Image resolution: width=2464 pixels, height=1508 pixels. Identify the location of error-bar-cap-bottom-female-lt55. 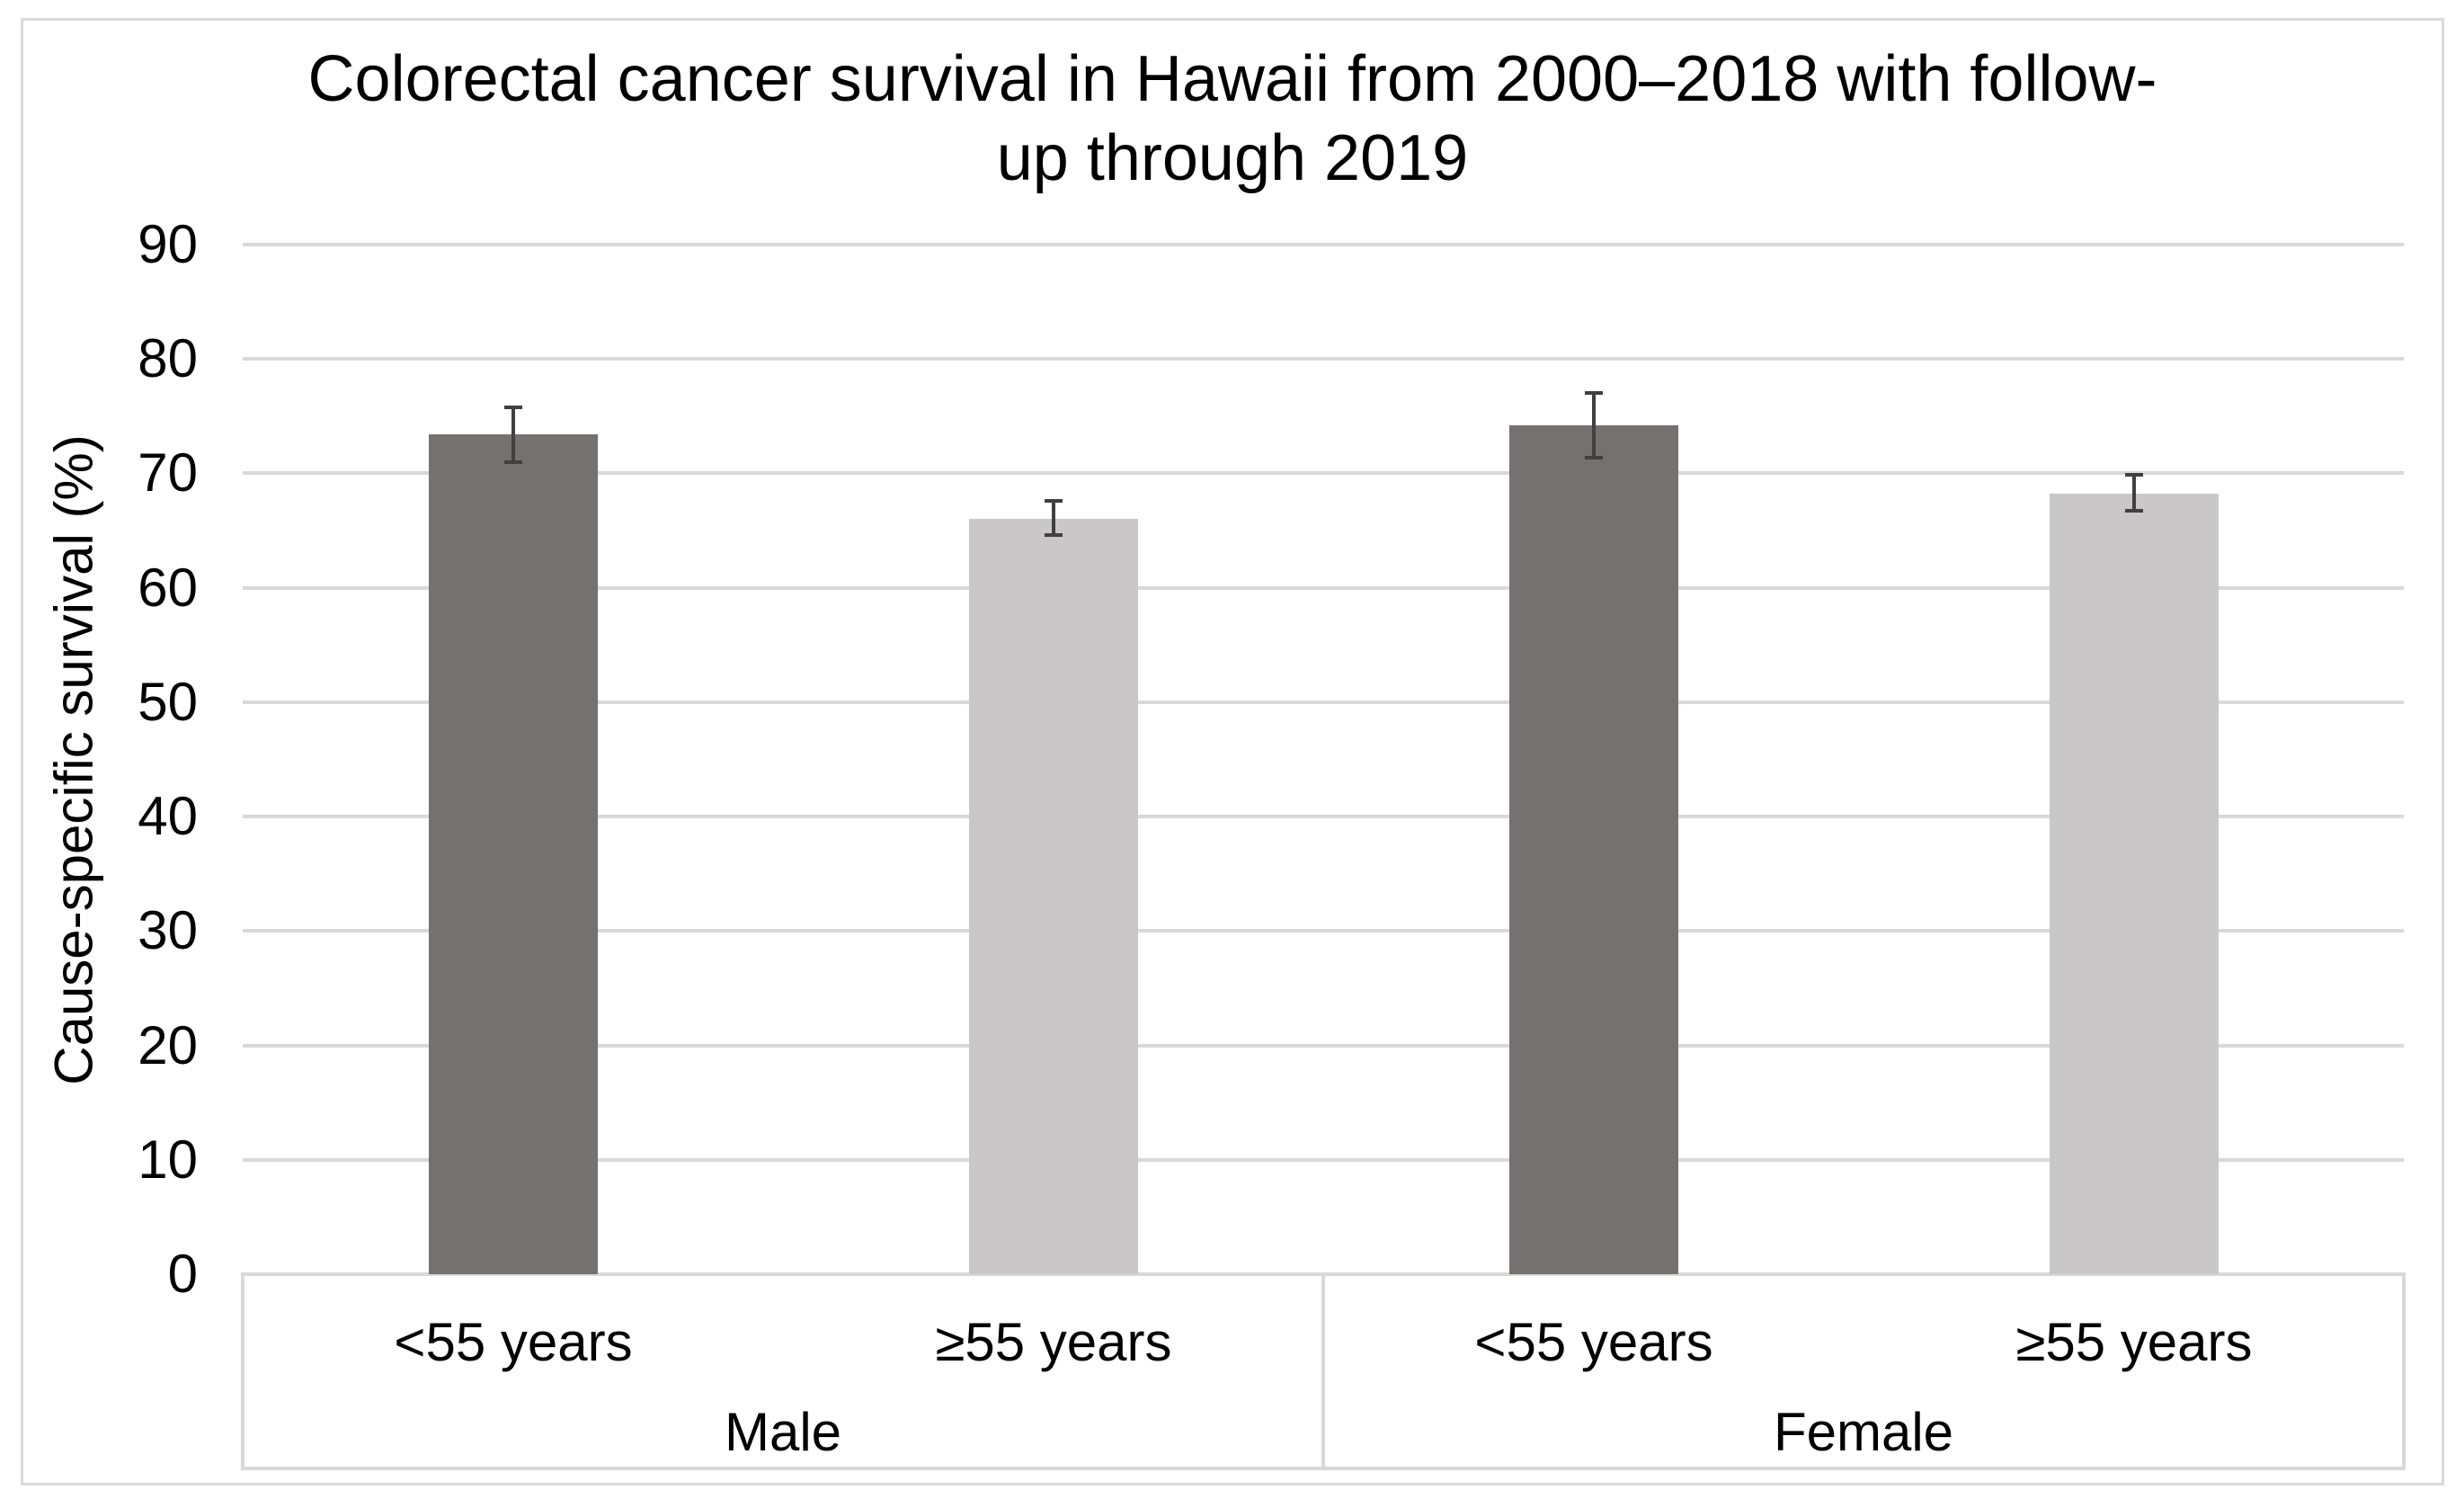
(1594, 458).